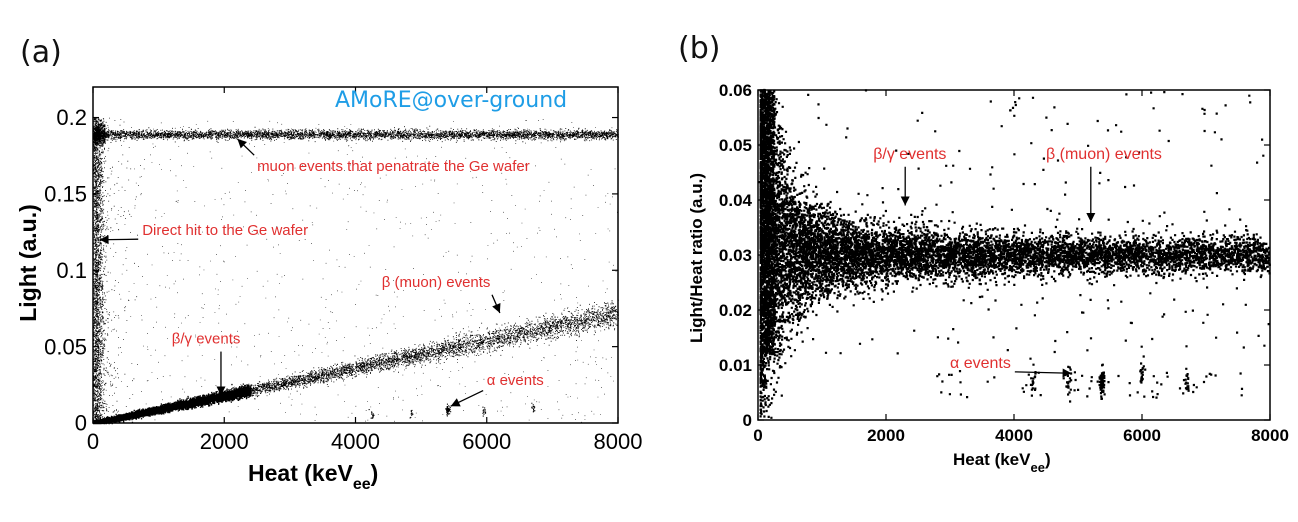  What do you see at coordinates (355, 441) in the screenshot?
I see `panel-a-x-tick-label: 4000` at bounding box center [355, 441].